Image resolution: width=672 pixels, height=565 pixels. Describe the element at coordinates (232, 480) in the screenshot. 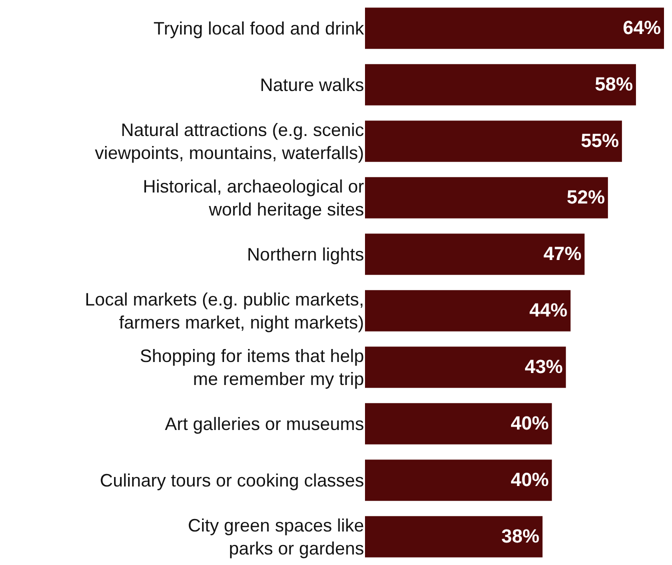

I see `y-tick-label: Culinary tours or cooking classes` at that location.